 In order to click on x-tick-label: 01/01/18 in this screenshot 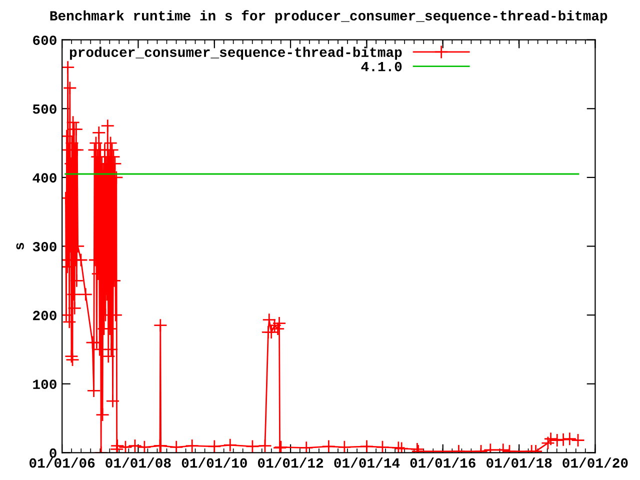, I will do `click(519, 463)`.